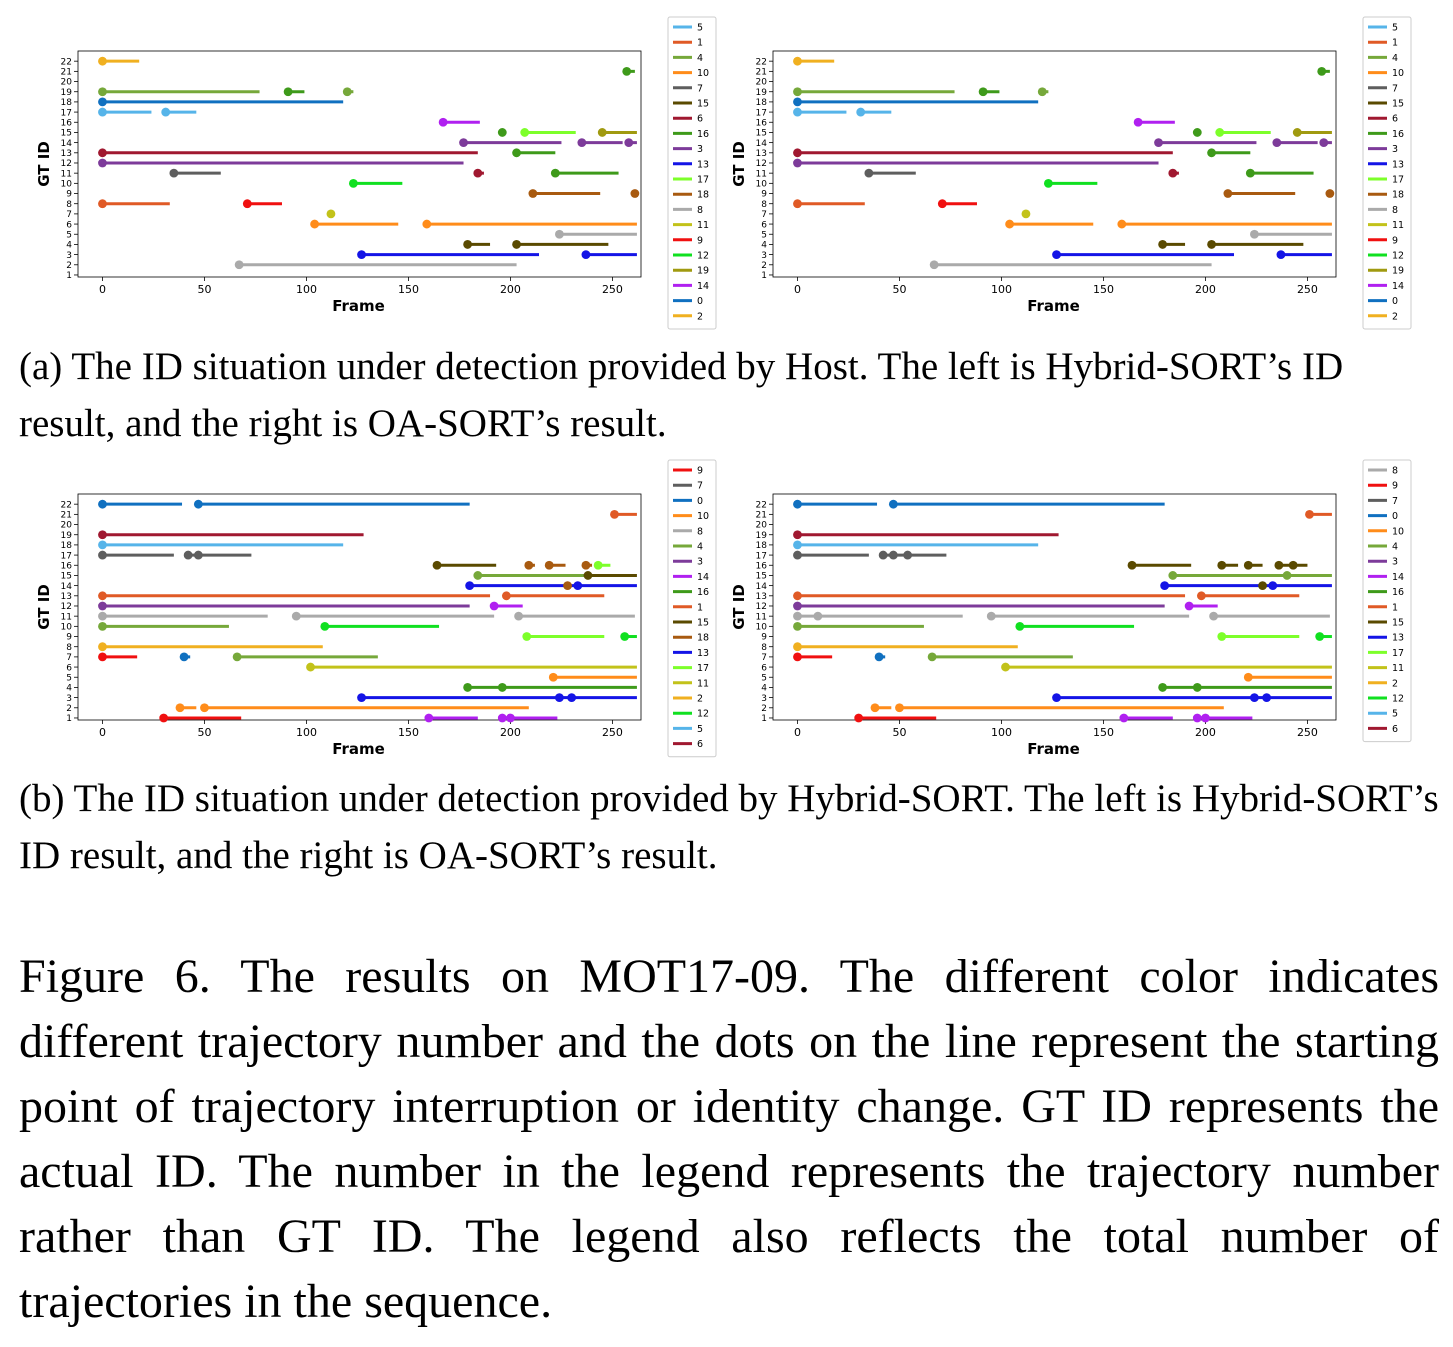 This screenshot has height=1347, width=1453. Describe the element at coordinates (764, 668) in the screenshot. I see `y-tick-label: 6` at that location.